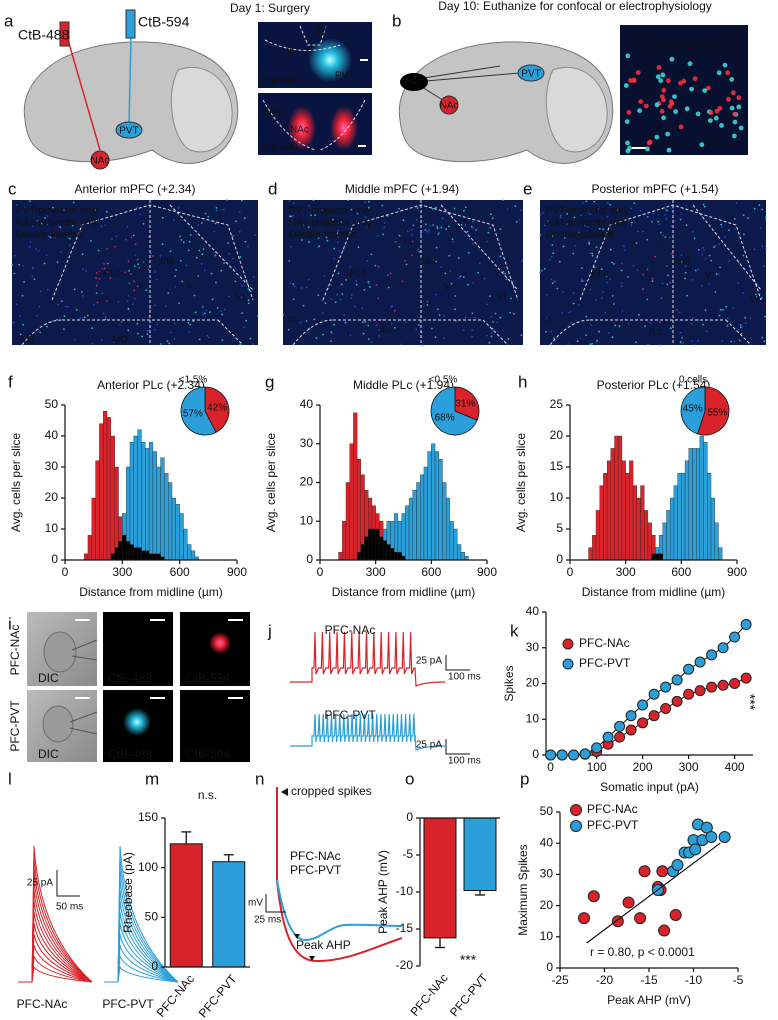 Image resolution: width=778 pixels, height=1020 pixels. What do you see at coordinates (654, 385) in the screenshot?
I see `chart-title: Posterior PLc (+1.54)` at bounding box center [654, 385].